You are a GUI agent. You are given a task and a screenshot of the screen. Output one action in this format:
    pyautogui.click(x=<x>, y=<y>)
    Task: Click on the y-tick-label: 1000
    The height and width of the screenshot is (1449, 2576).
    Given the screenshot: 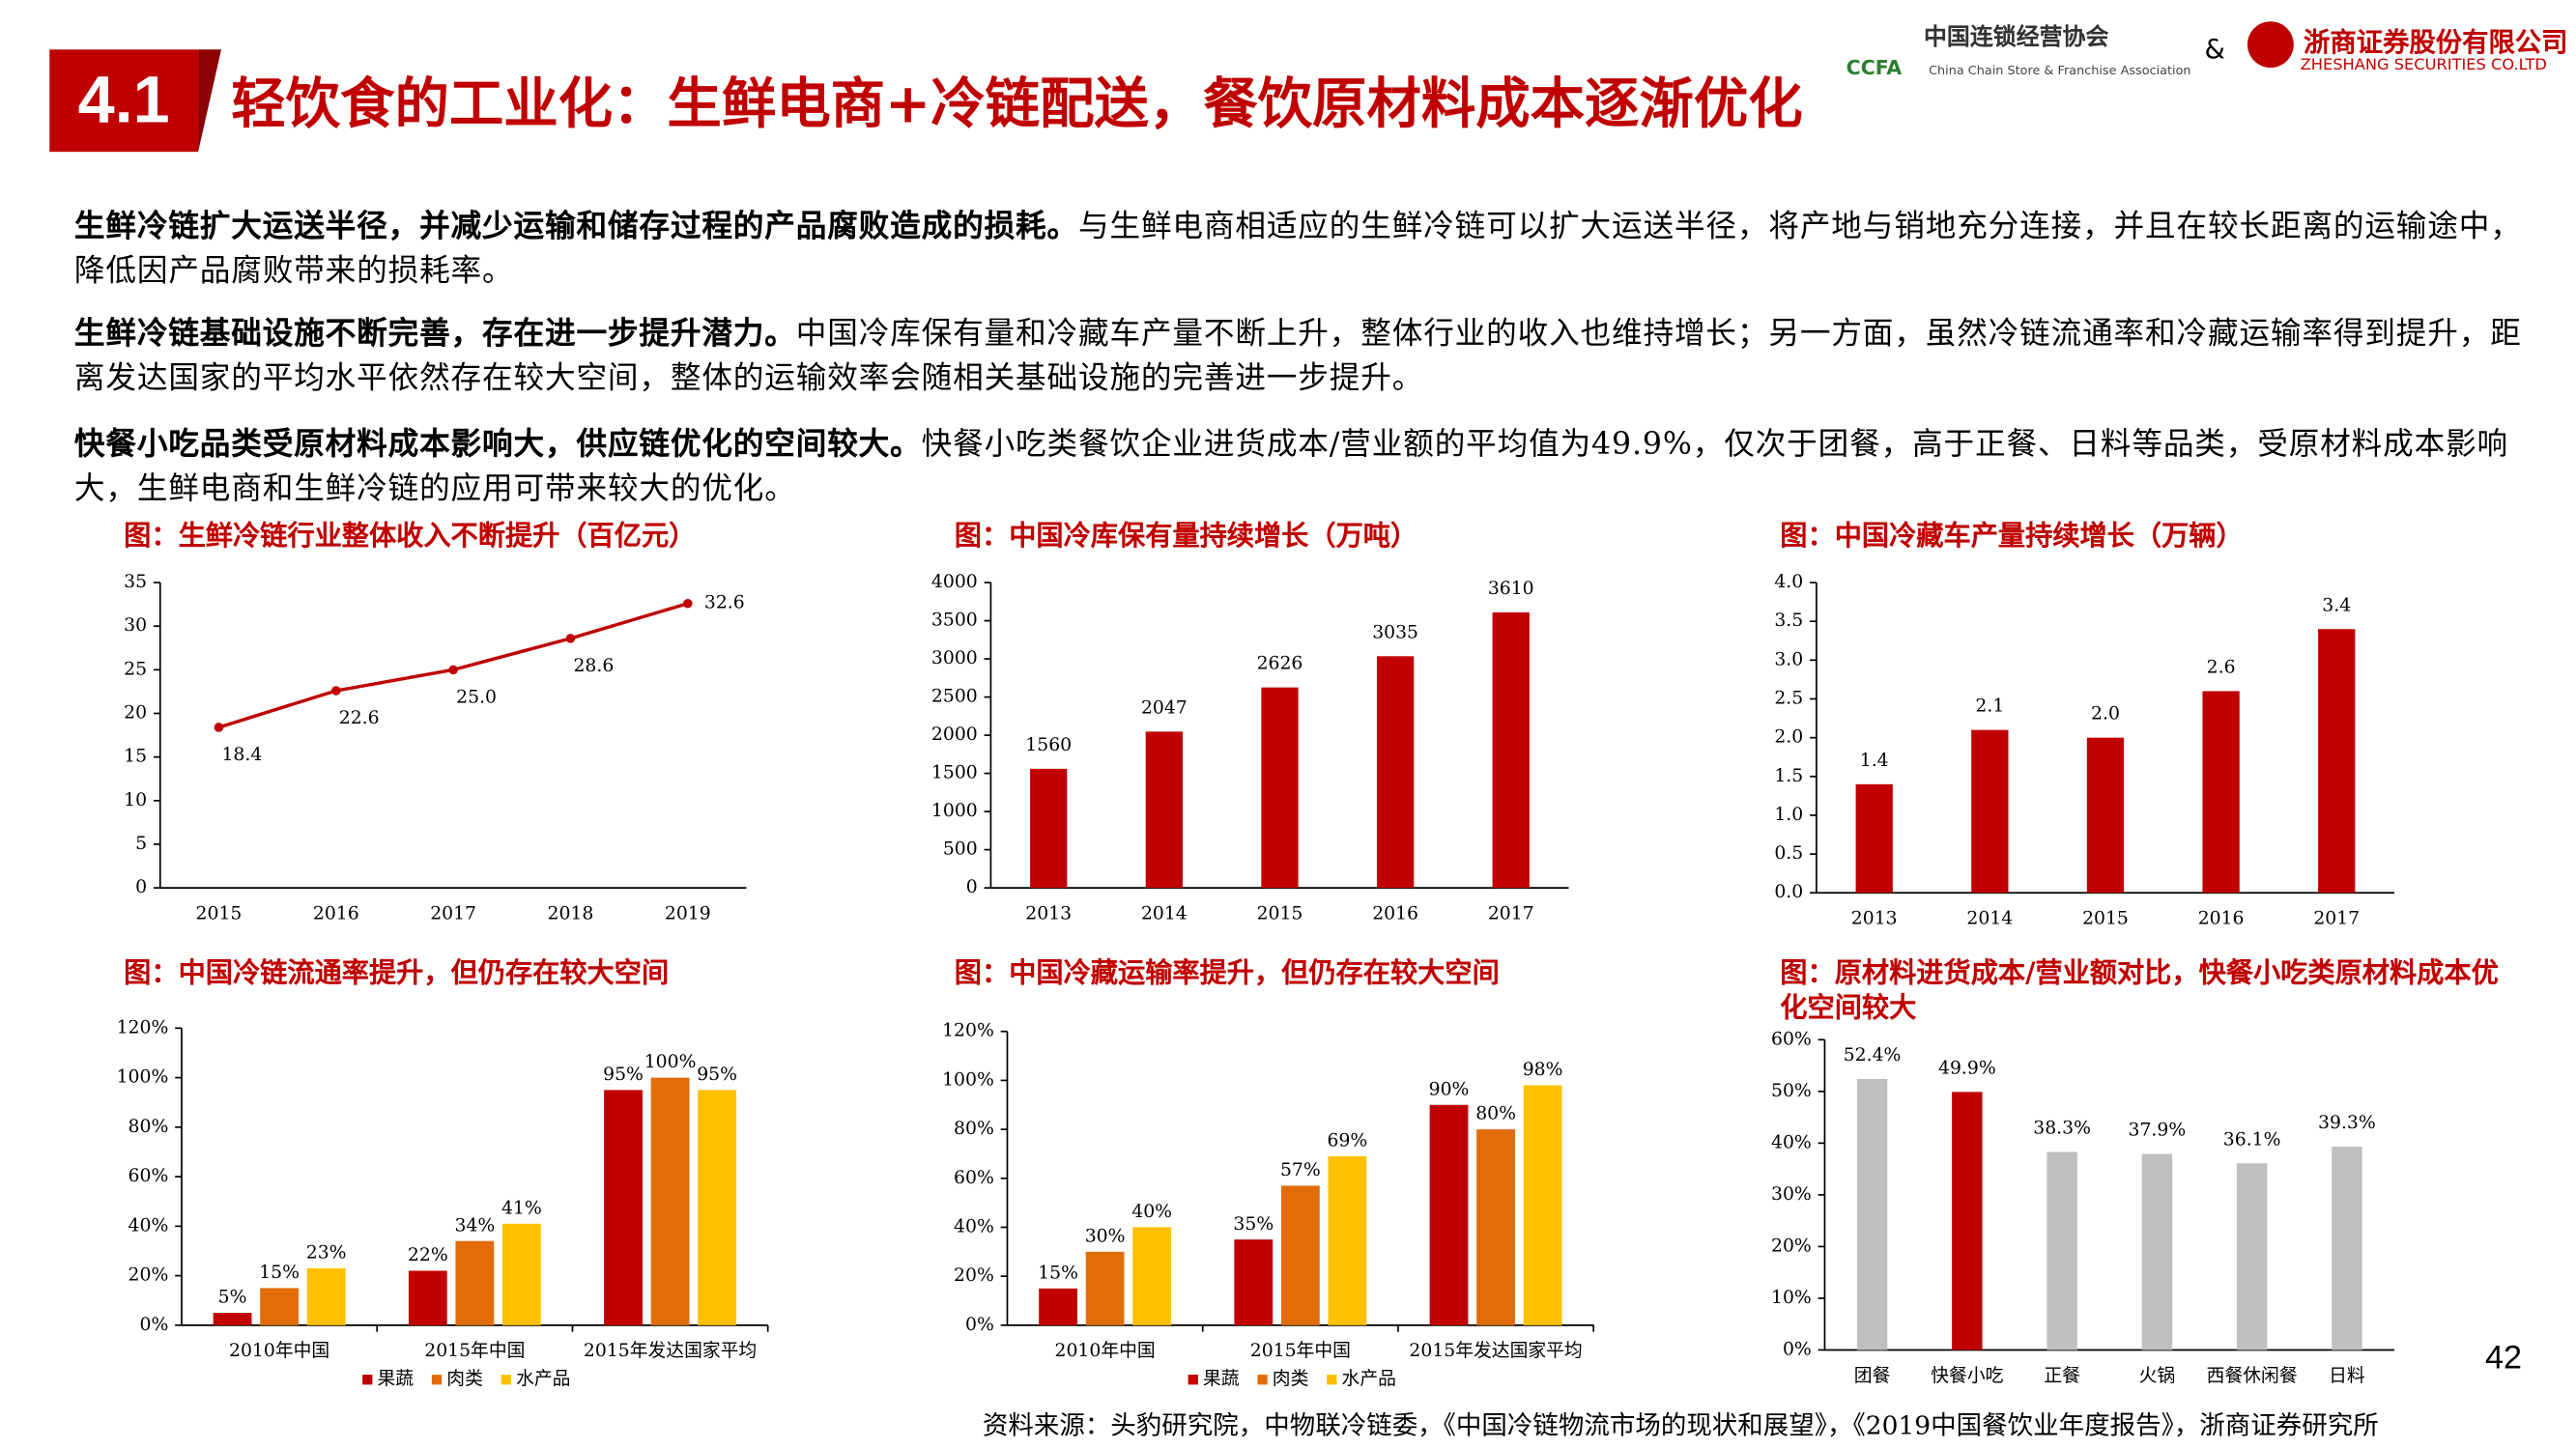 What is the action you would take?
    pyautogui.click(x=955, y=811)
    